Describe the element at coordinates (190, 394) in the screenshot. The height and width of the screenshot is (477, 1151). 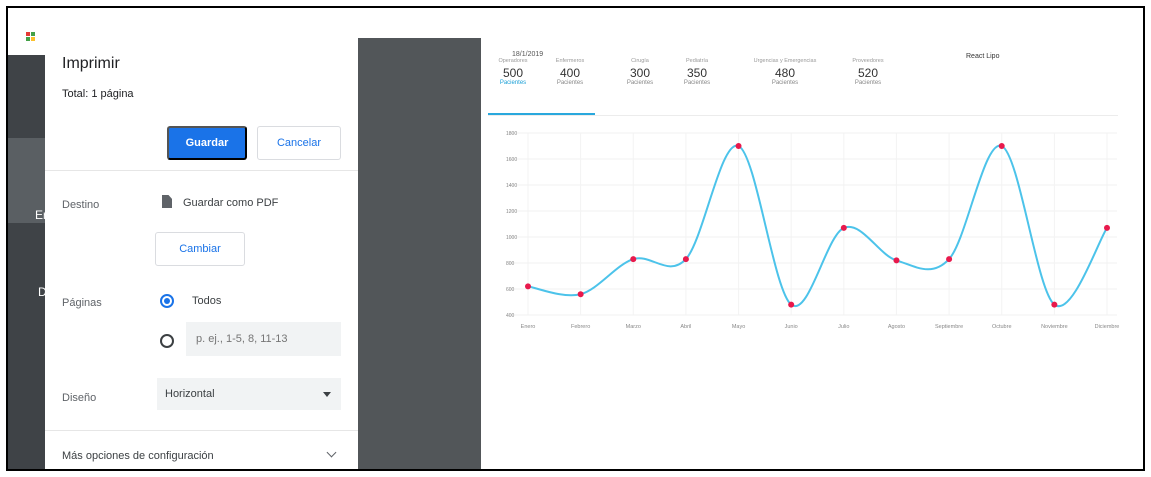
I see `layout-select-value: Horizontal` at that location.